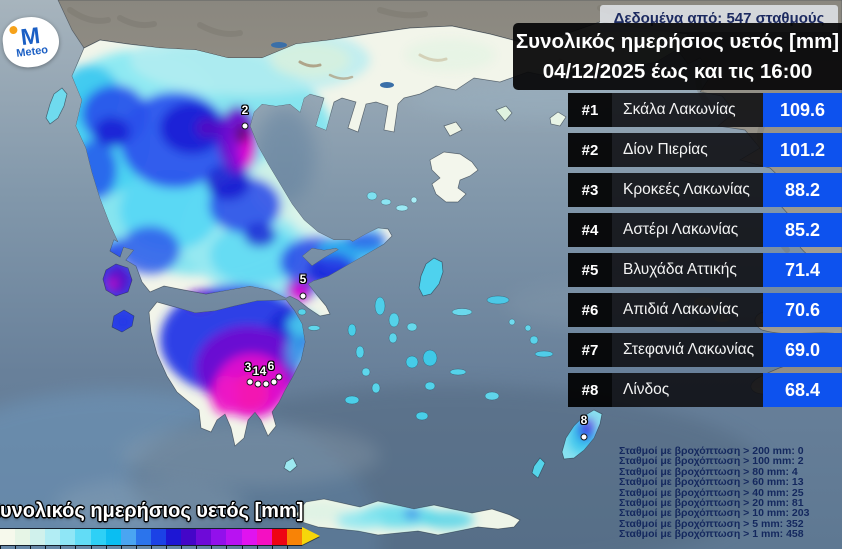 The image size is (842, 549). What do you see at coordinates (687, 150) in the screenshot?
I see `station-name-cell: Δίον Πιερίας` at bounding box center [687, 150].